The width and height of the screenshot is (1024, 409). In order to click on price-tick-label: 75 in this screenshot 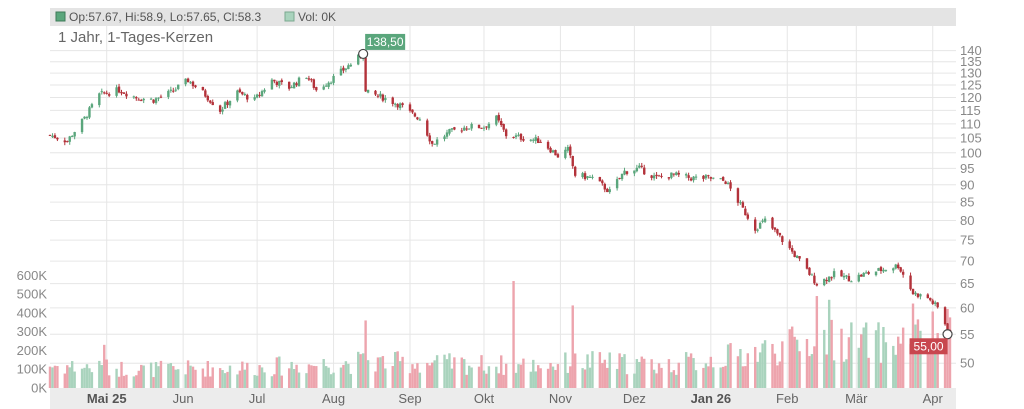, I will do `click(967, 240)`.